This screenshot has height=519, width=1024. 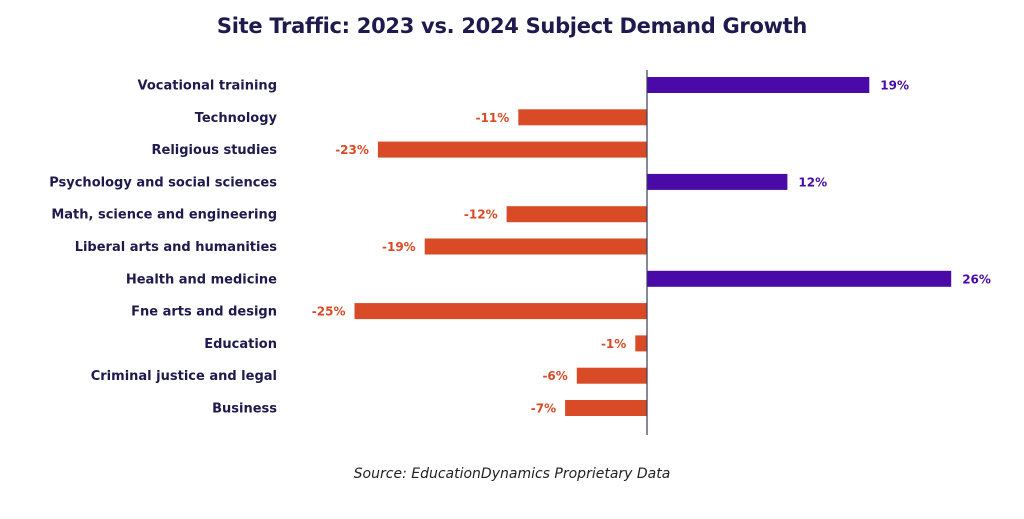 What do you see at coordinates (543, 409) in the screenshot?
I see `data-label: -7%` at bounding box center [543, 409].